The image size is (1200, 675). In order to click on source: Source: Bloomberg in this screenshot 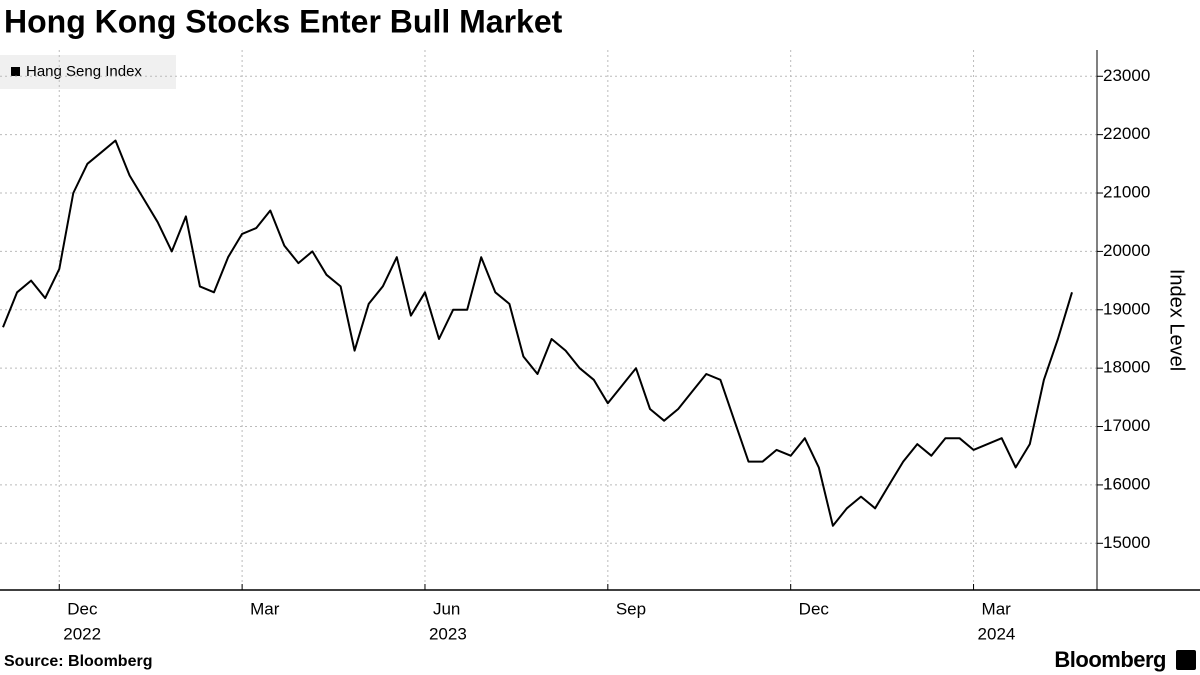, I will do `click(78, 661)`.